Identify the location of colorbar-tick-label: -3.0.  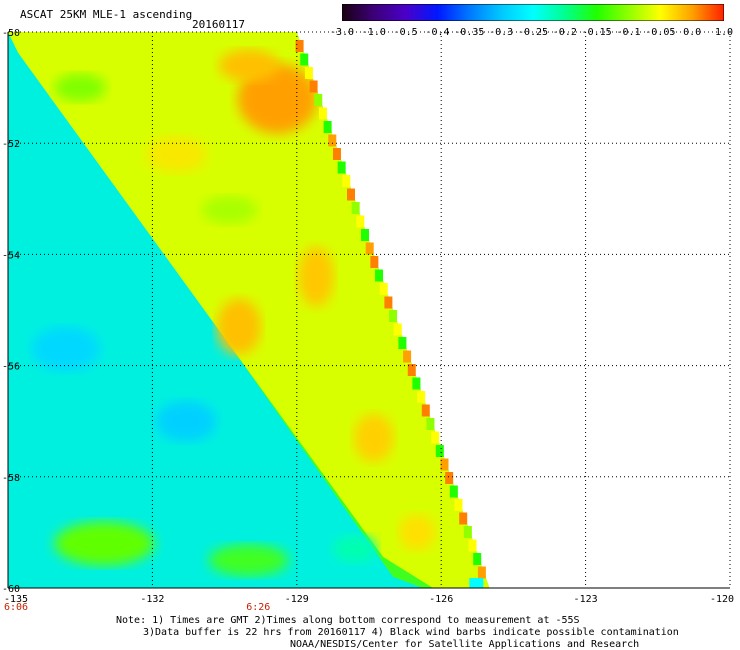
(342, 32).